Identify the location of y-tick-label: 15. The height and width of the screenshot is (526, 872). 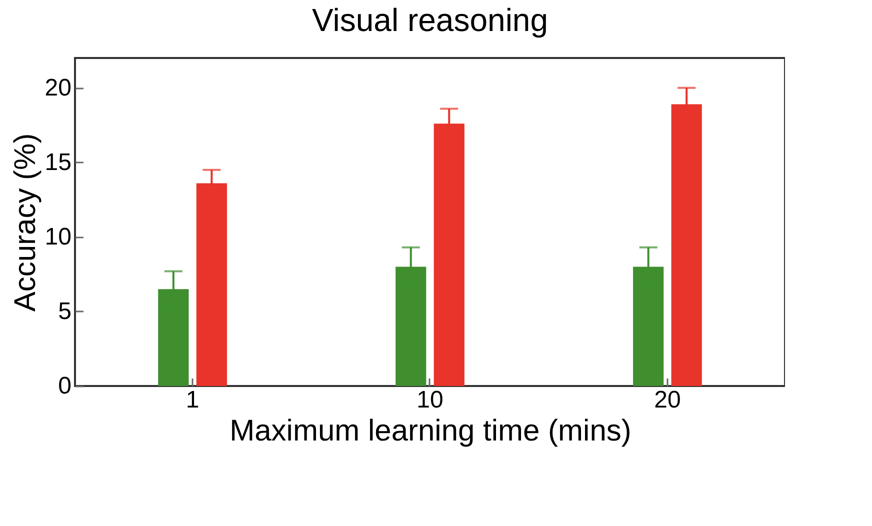
(58, 162).